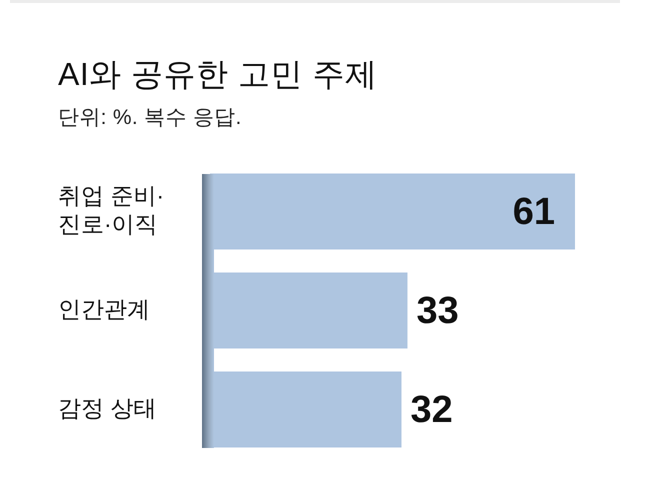 This screenshot has height=497, width=648. What do you see at coordinates (431, 409) in the screenshot?
I see `data-label: 32` at bounding box center [431, 409].